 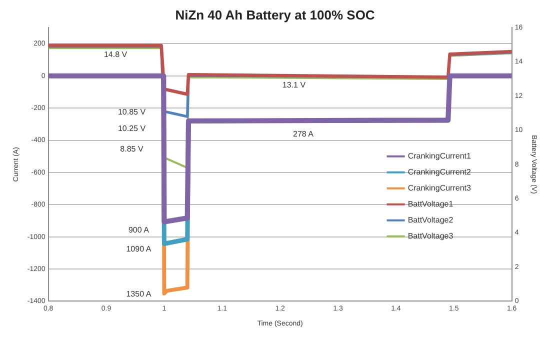 What do you see at coordinates (139, 294) in the screenshot?
I see `annotation: 1350 A` at bounding box center [139, 294].